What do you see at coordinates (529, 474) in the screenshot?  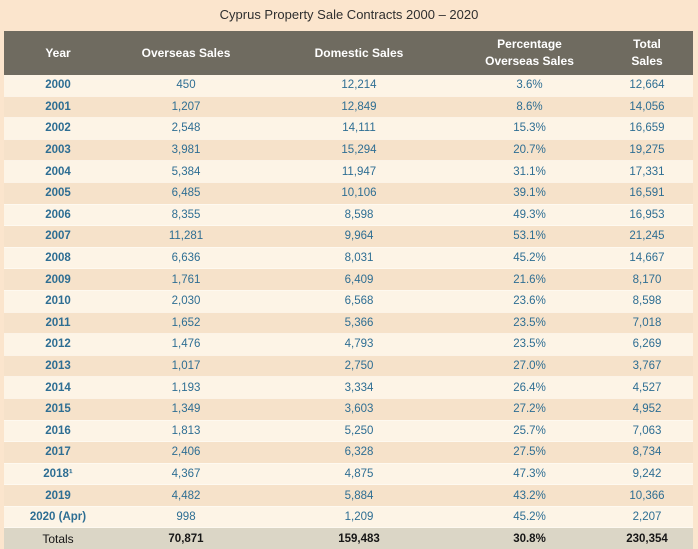 I see `percentage-cell: 47.3%` at bounding box center [529, 474].